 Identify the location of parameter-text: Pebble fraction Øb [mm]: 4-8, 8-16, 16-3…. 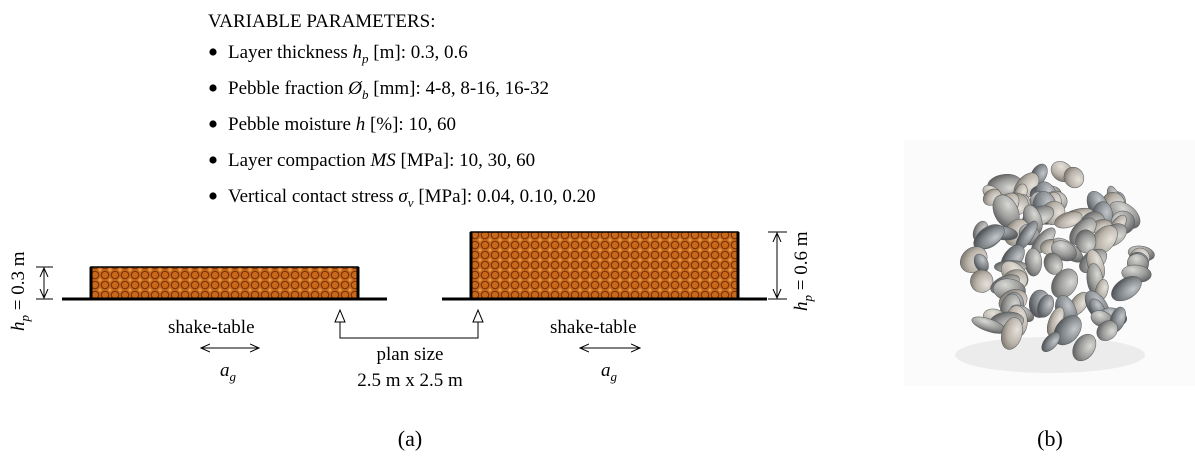
(388, 90).